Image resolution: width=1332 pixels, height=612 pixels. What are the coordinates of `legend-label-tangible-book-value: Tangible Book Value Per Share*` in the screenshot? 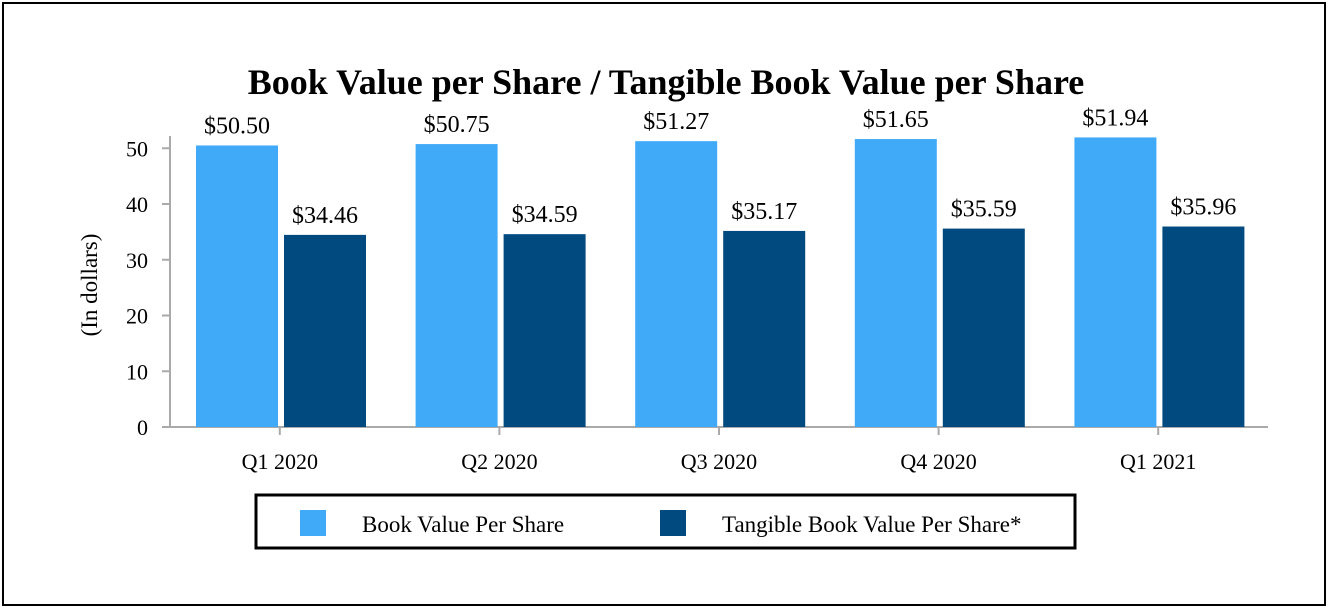 It's located at (871, 524).